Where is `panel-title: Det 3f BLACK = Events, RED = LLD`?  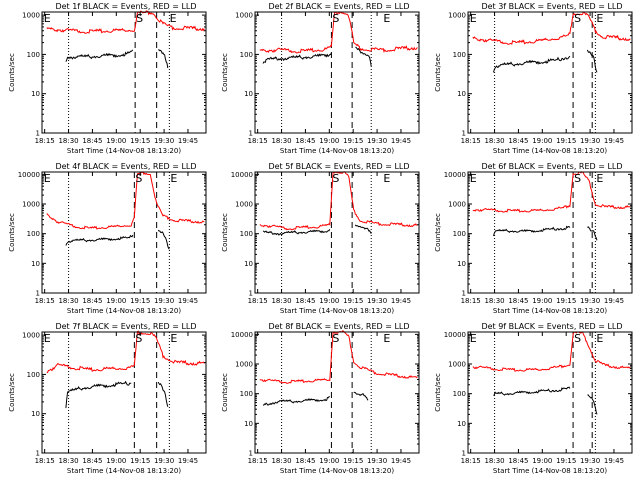 panel-title: Det 3f BLACK = Events, RED = LLD is located at coordinates (551, 6).